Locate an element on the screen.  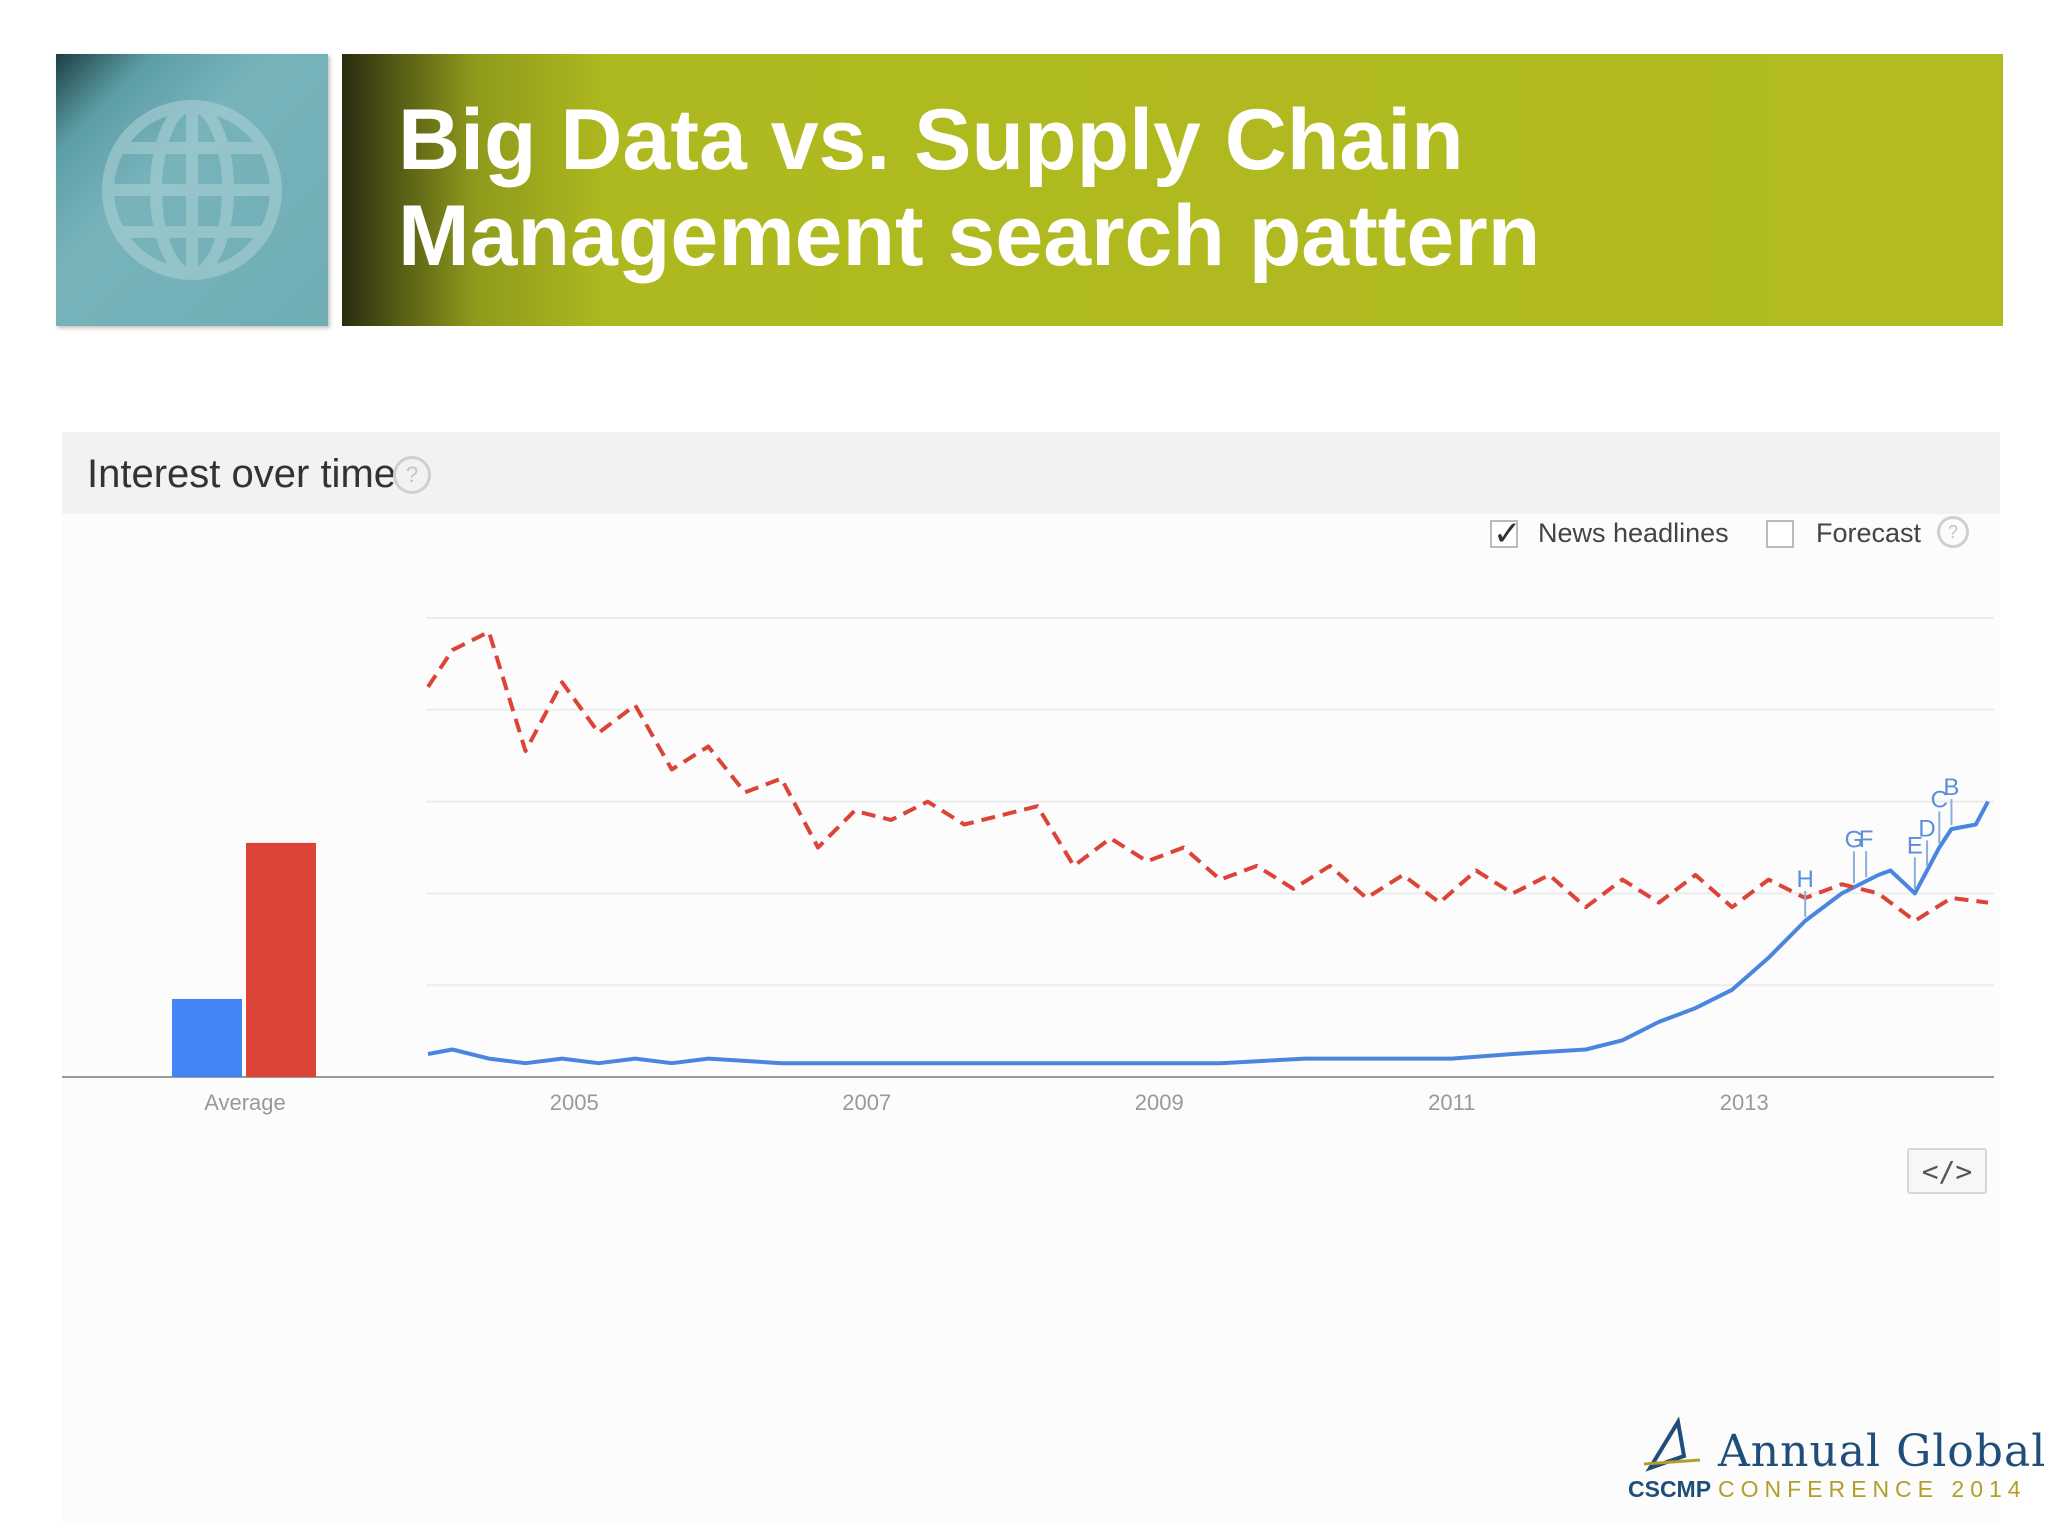
globe-icon is located at coordinates (192, 190).